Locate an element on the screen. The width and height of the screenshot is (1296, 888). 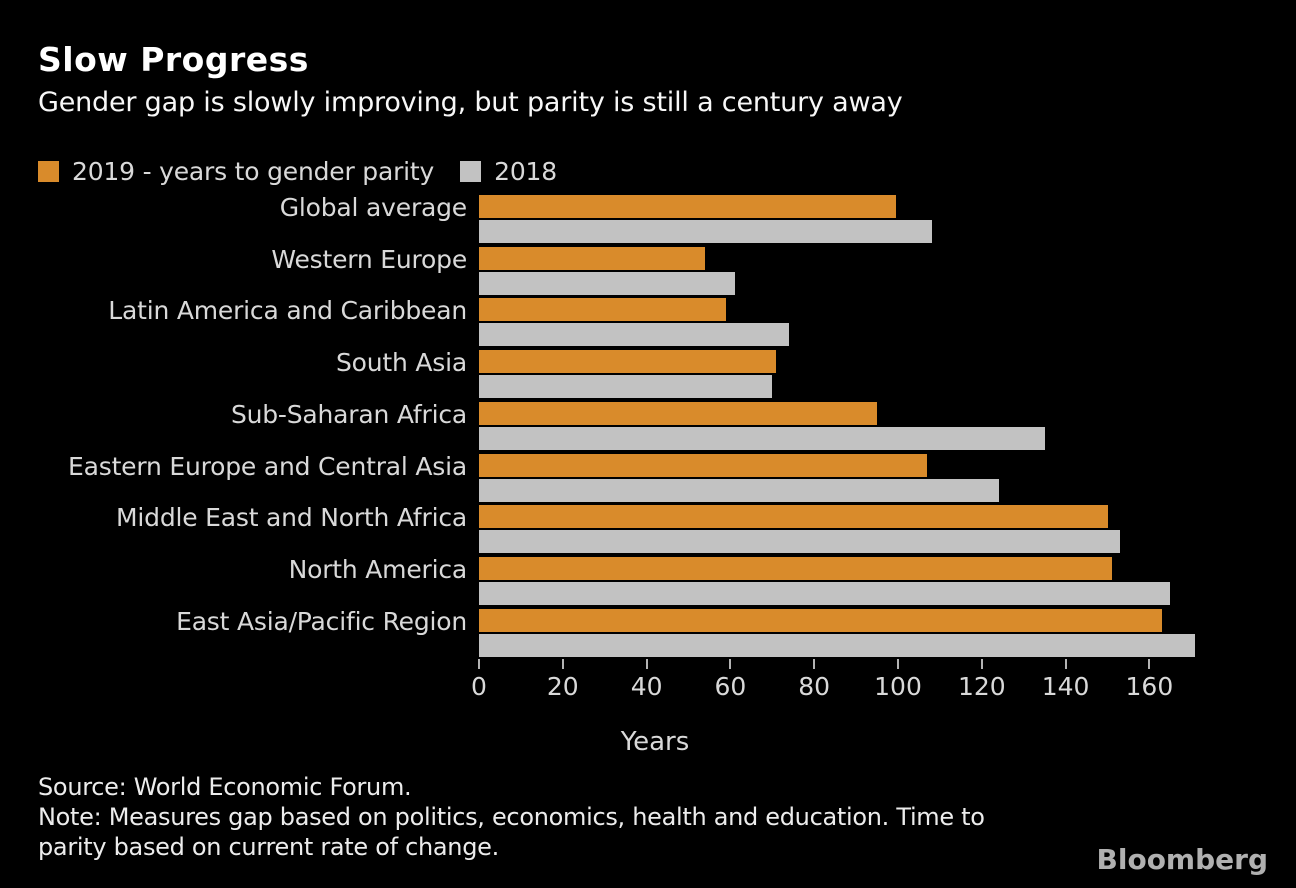
legend-swatch-2018-icon is located at coordinates (471, 171).